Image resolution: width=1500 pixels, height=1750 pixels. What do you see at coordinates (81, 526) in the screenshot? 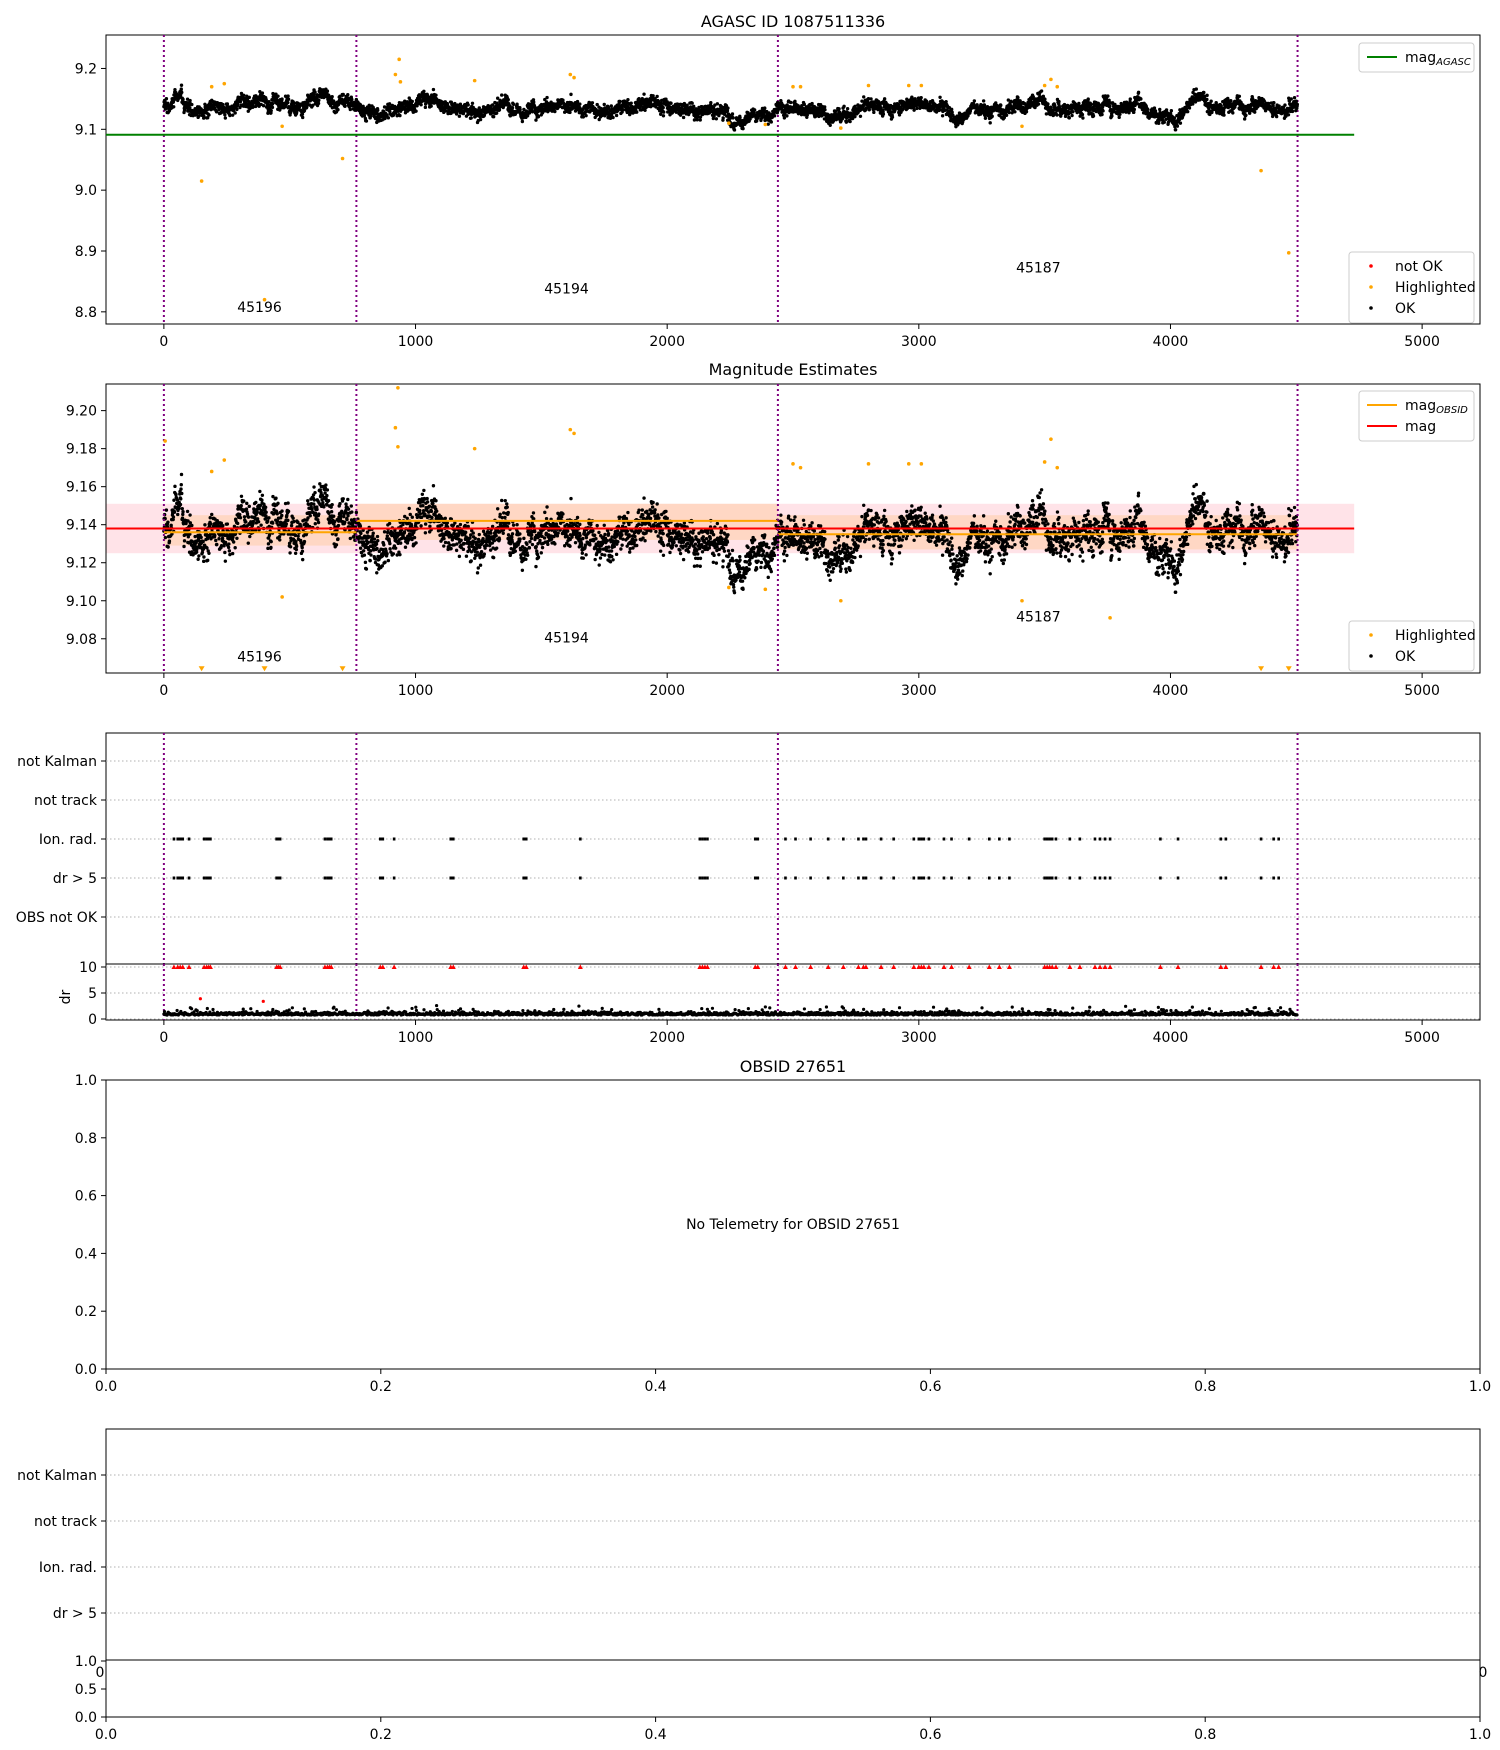
I see `panel2-ytick-label: 9.14` at bounding box center [81, 526].